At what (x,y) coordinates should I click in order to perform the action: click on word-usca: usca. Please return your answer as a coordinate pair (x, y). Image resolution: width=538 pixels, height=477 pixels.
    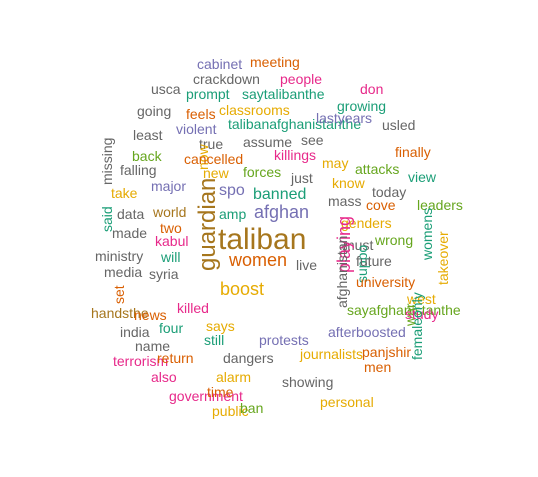
    Looking at the image, I should click on (166, 89).